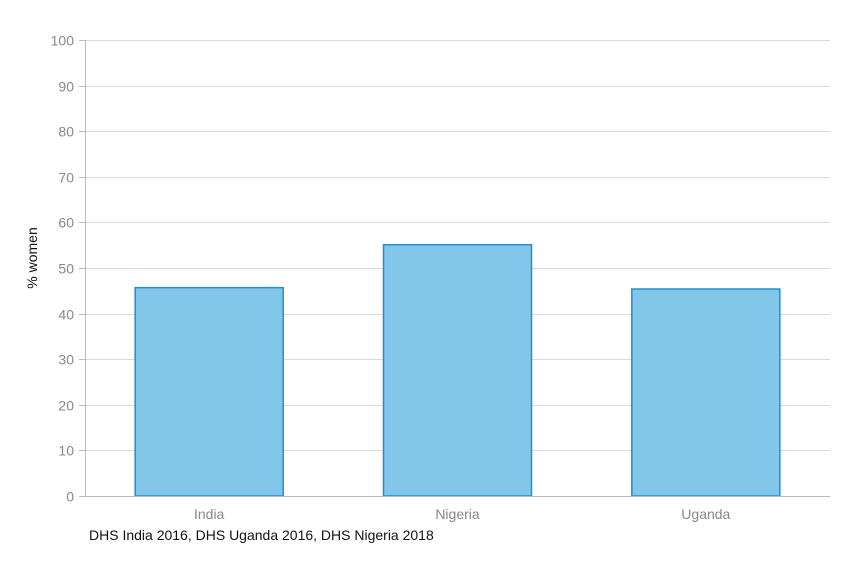 The width and height of the screenshot is (850, 566). What do you see at coordinates (66, 451) in the screenshot?
I see `y-tick-label: 10` at bounding box center [66, 451].